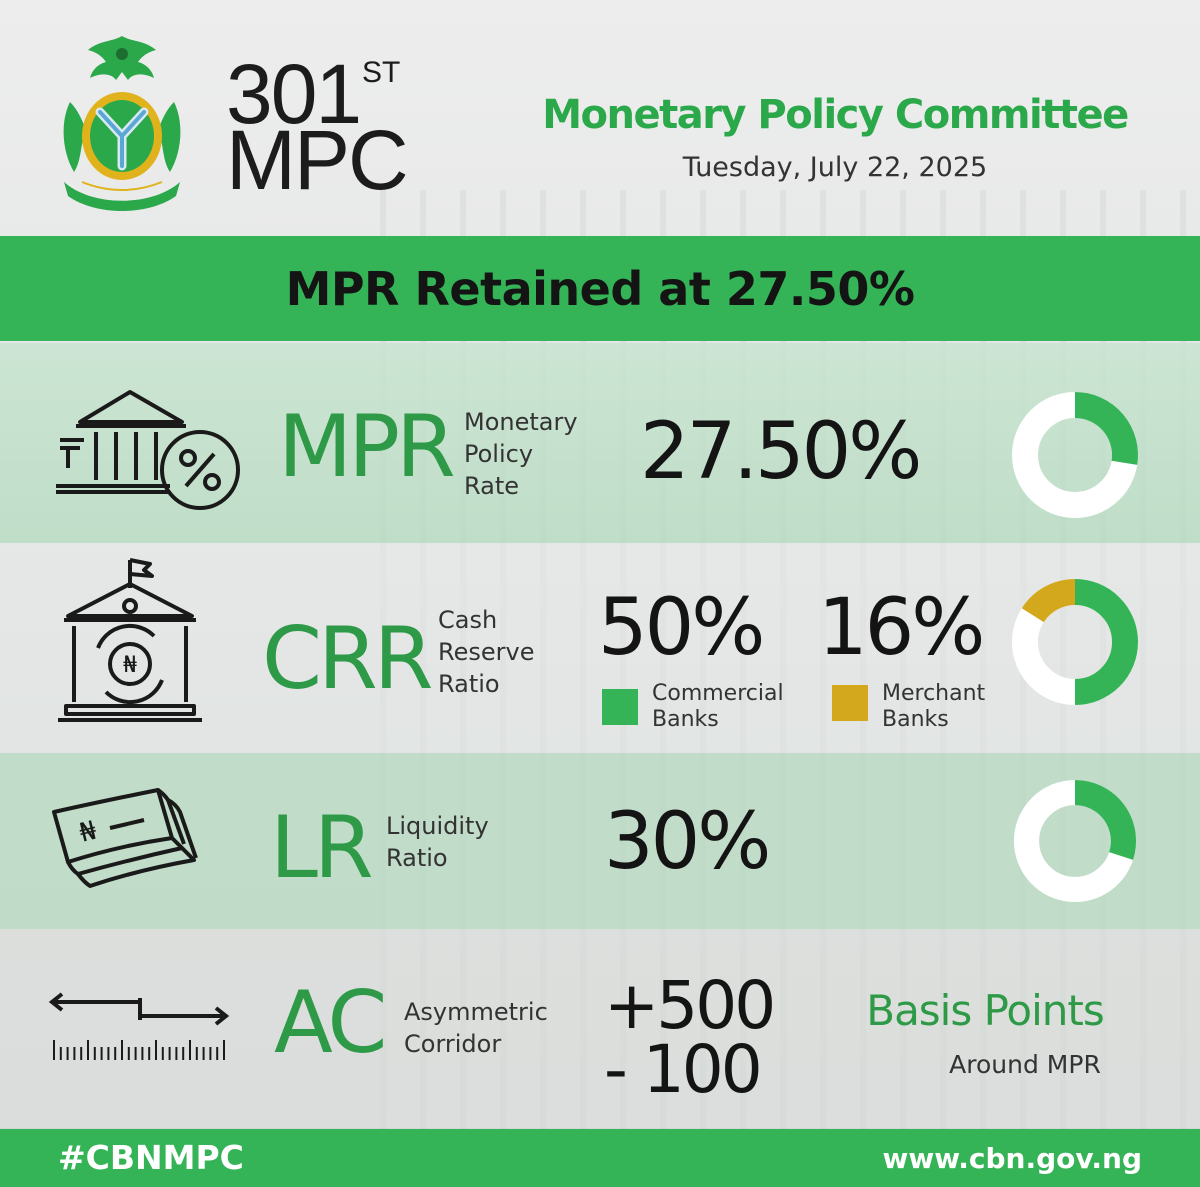  What do you see at coordinates (1048, 601) in the screenshot?
I see `crr-merchant-segment` at bounding box center [1048, 601].